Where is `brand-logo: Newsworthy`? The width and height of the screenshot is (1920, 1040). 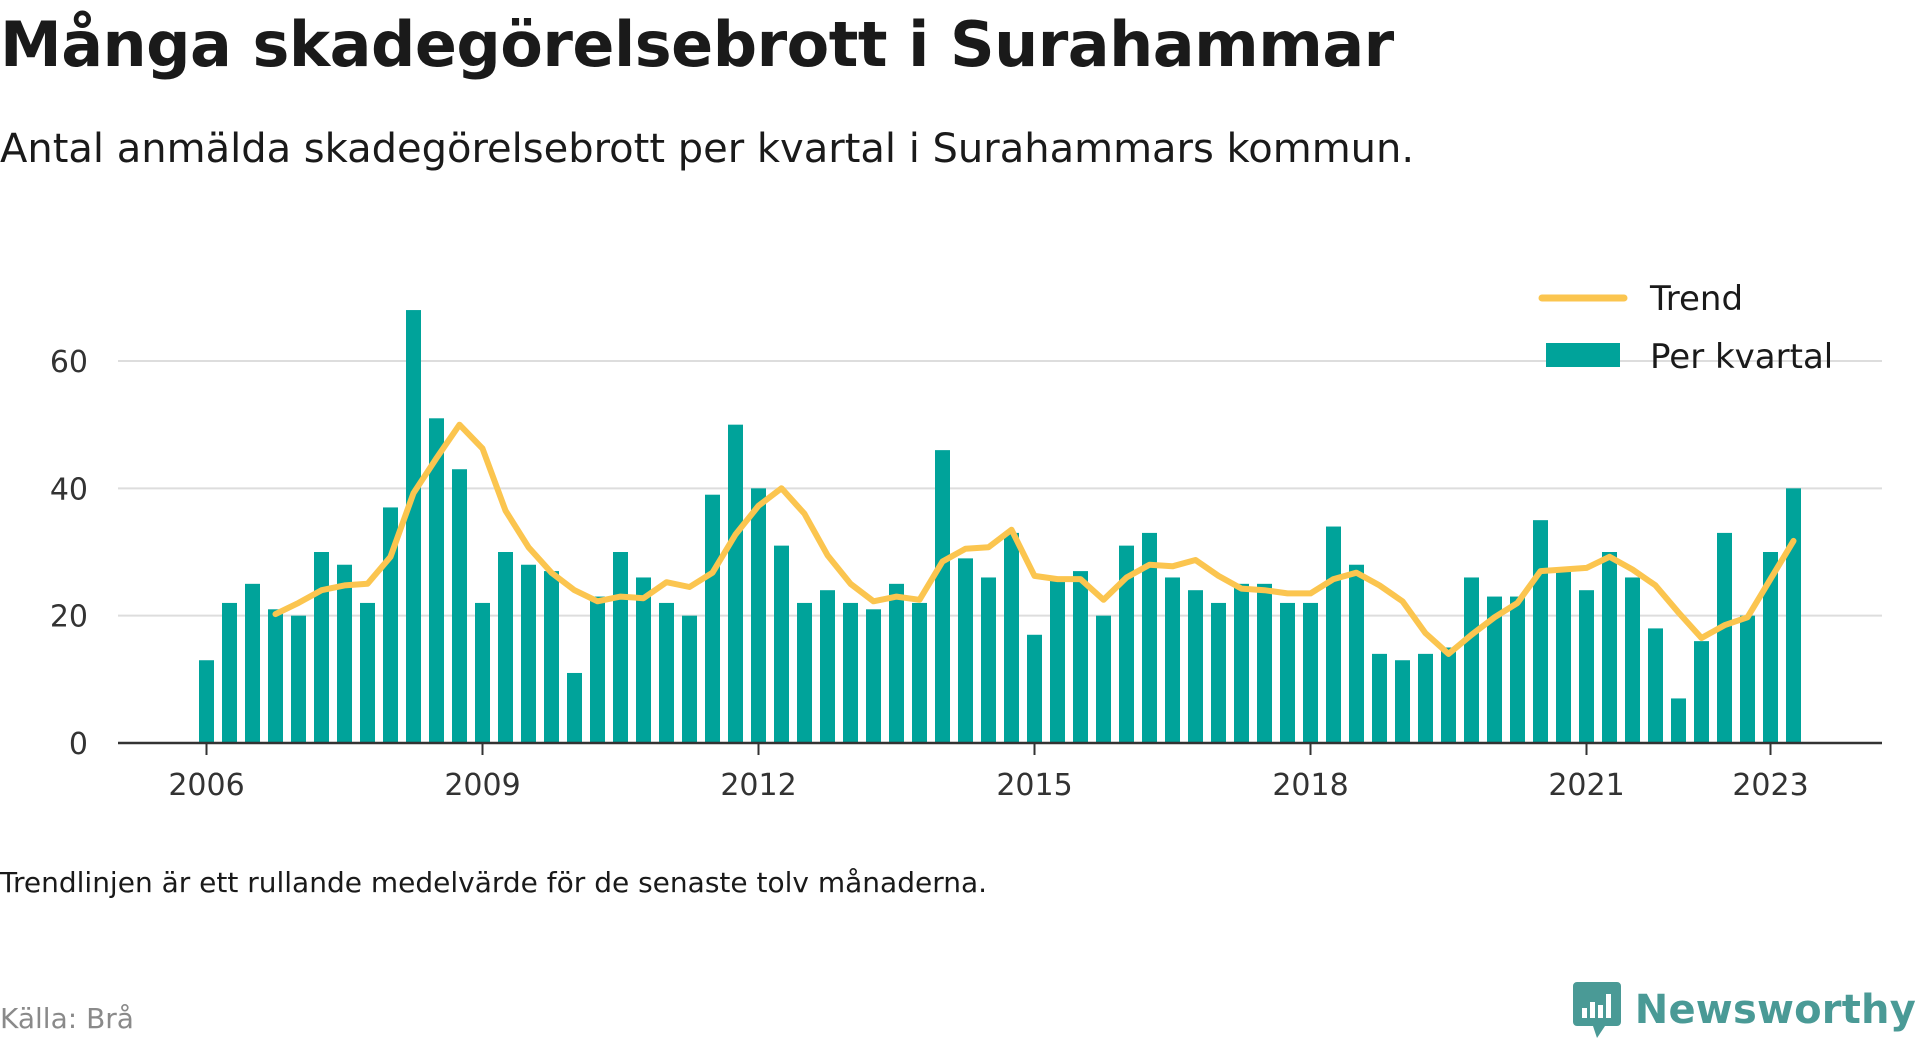
brand-logo: Newsworthy is located at coordinates (1743, 1010).